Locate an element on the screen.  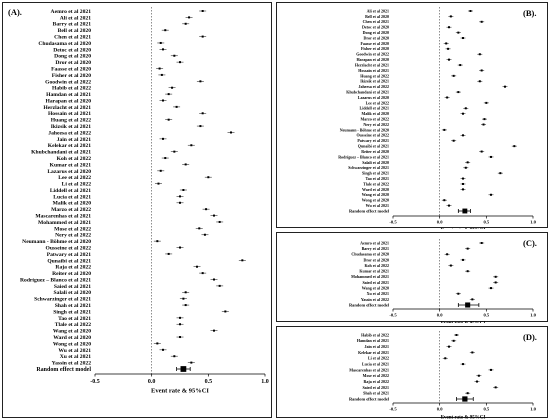
study-label: Shah et al 2021 is located at coordinates (73, 306).